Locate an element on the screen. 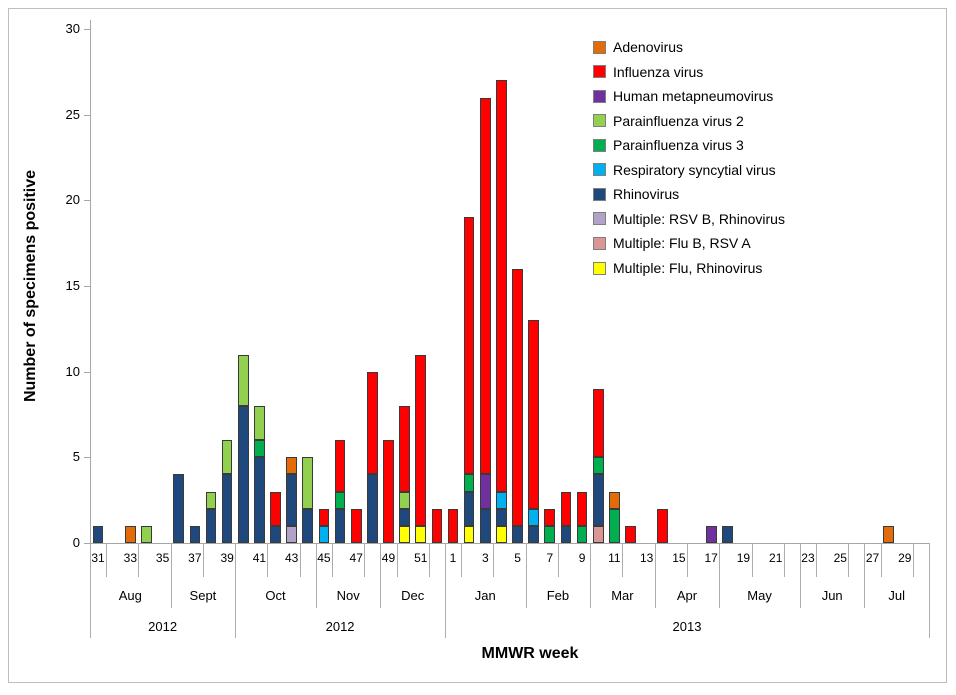 The image size is (956, 695). week-label: 25 is located at coordinates (840, 558).